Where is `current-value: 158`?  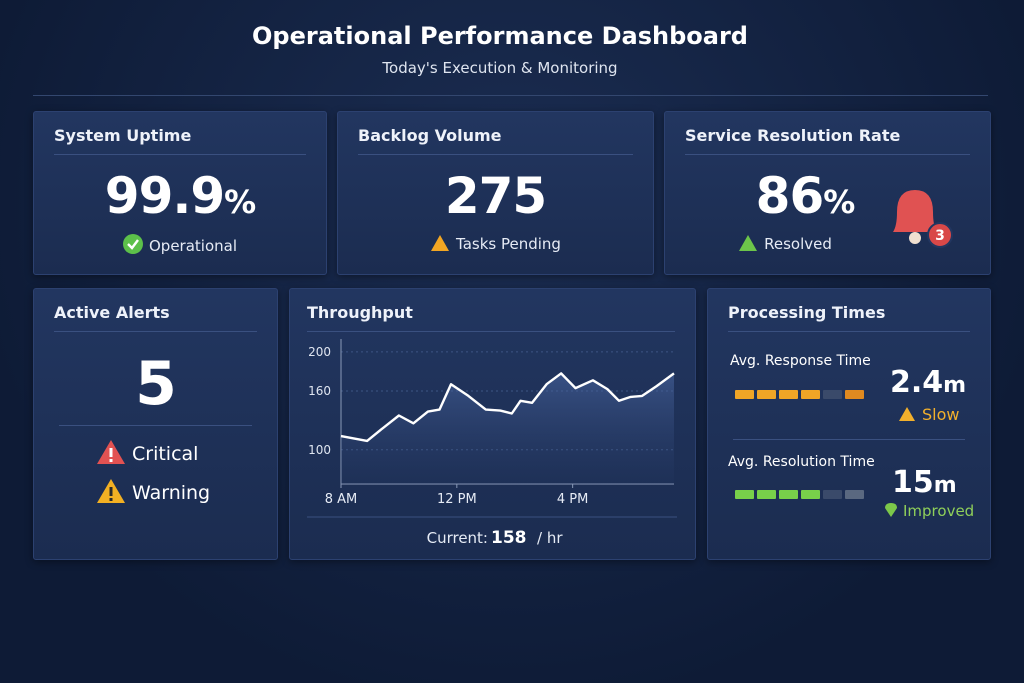 current-value: 158 is located at coordinates (509, 538).